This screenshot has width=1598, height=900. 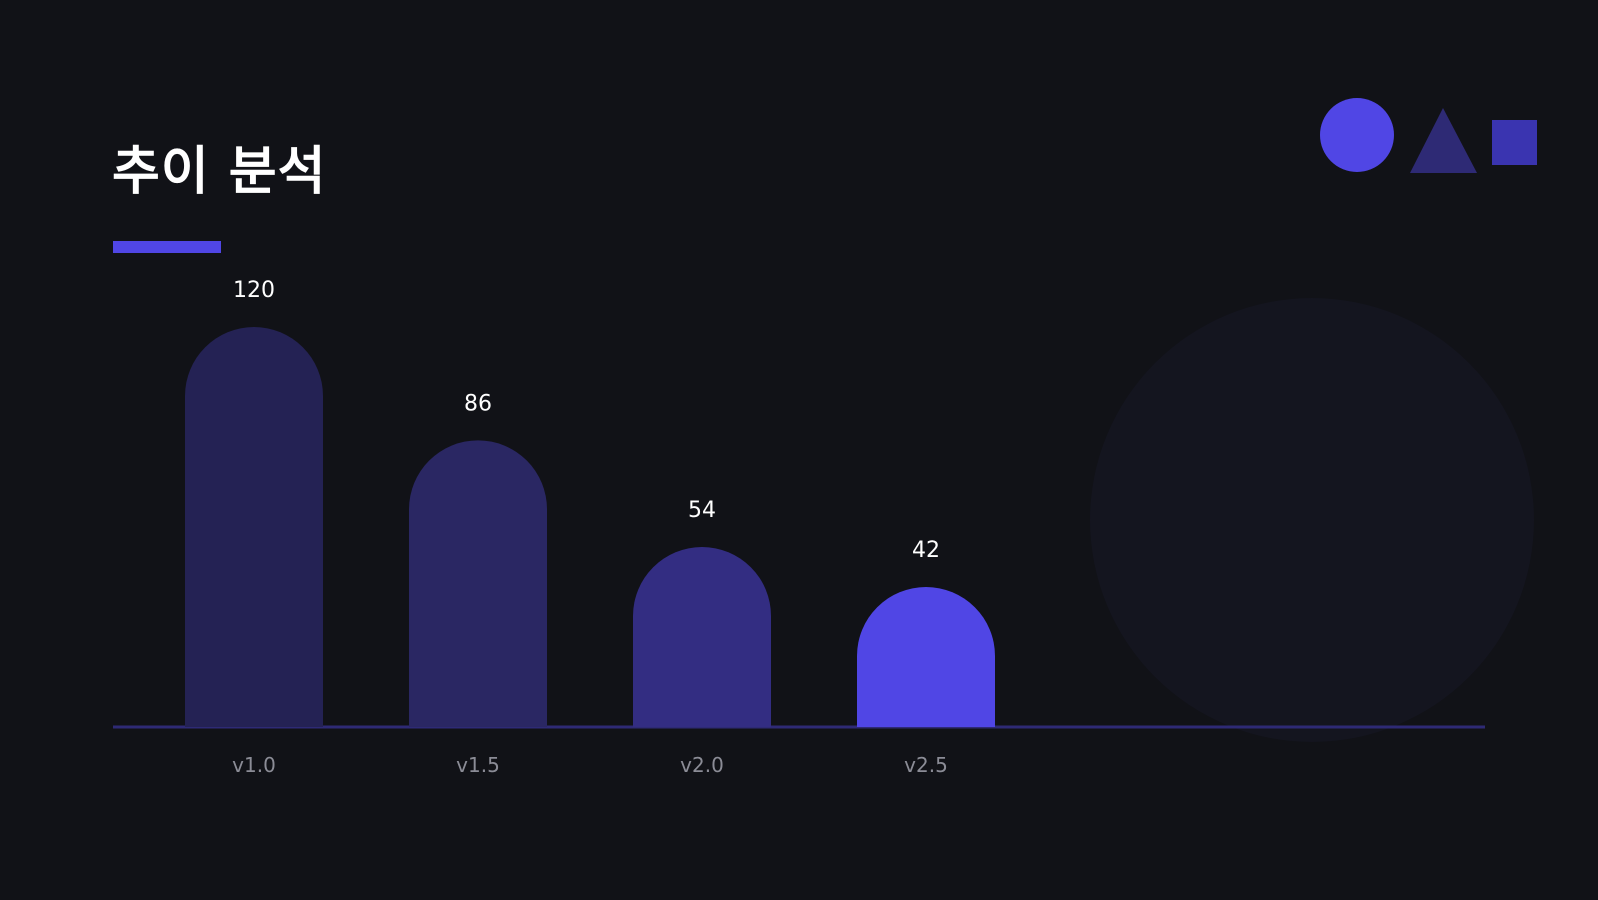 What do you see at coordinates (926, 657) in the screenshot?
I see `bar-v2.5` at bounding box center [926, 657].